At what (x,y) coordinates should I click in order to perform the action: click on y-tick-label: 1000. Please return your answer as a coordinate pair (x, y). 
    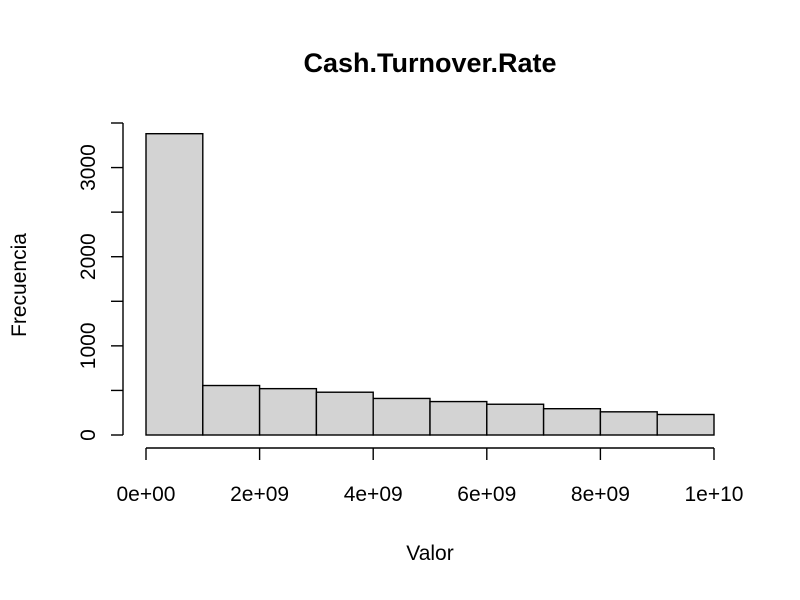
    Looking at the image, I should click on (88, 345).